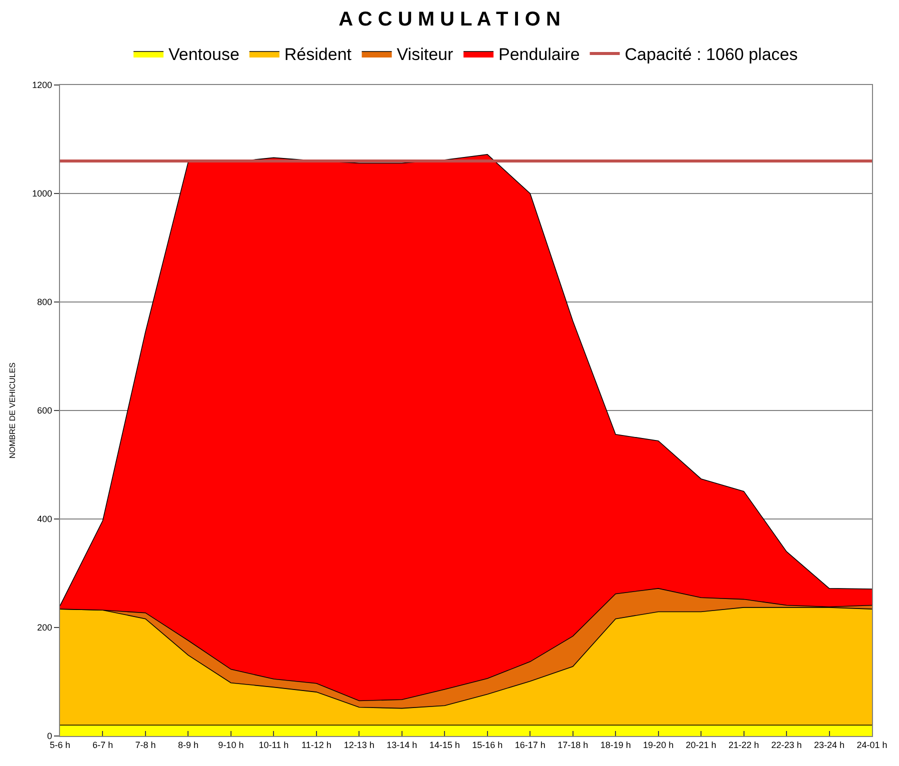  What do you see at coordinates (102, 745) in the screenshot?
I see `x-tick-label: 6-7 h` at bounding box center [102, 745].